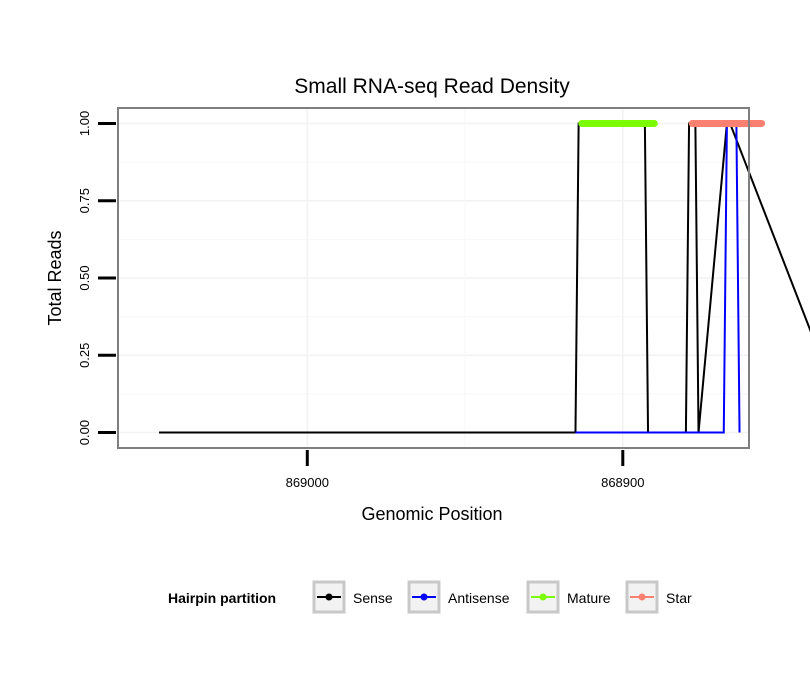  I want to click on y-tick-label: 0.50, so click(84, 277).